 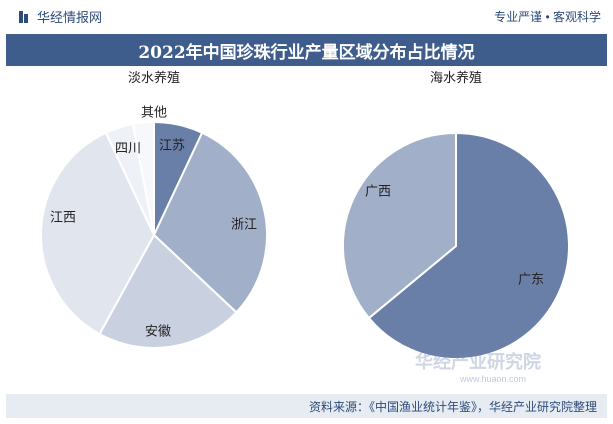 I want to click on brand-name: 华经情报网, so click(x=70, y=17).